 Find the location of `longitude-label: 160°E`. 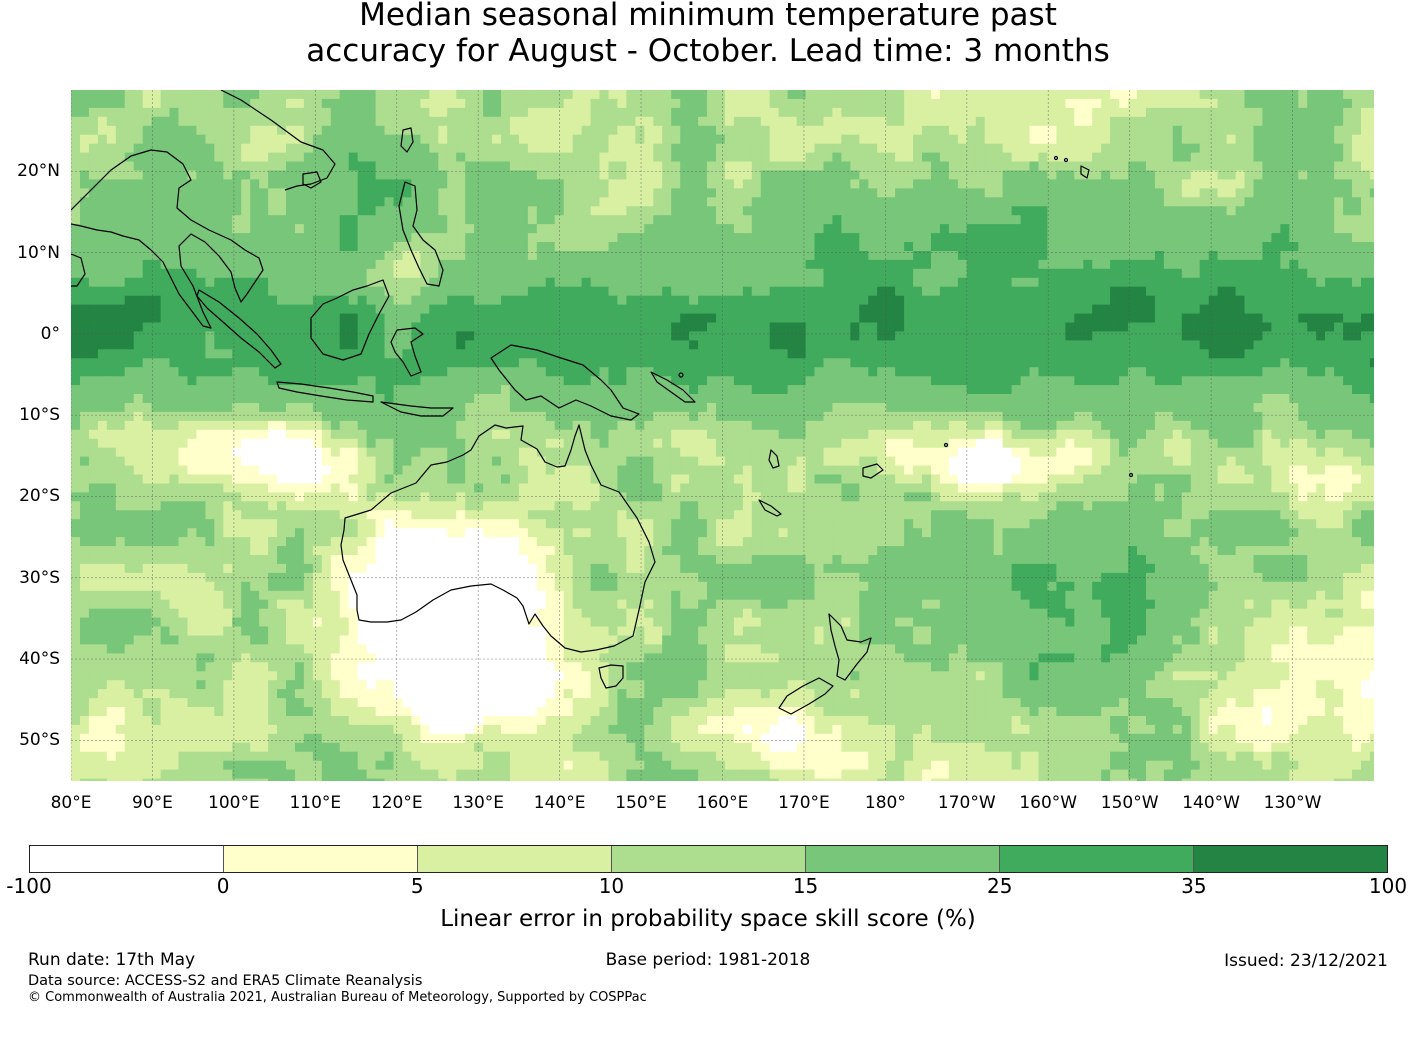

longitude-label: 160°E is located at coordinates (722, 803).